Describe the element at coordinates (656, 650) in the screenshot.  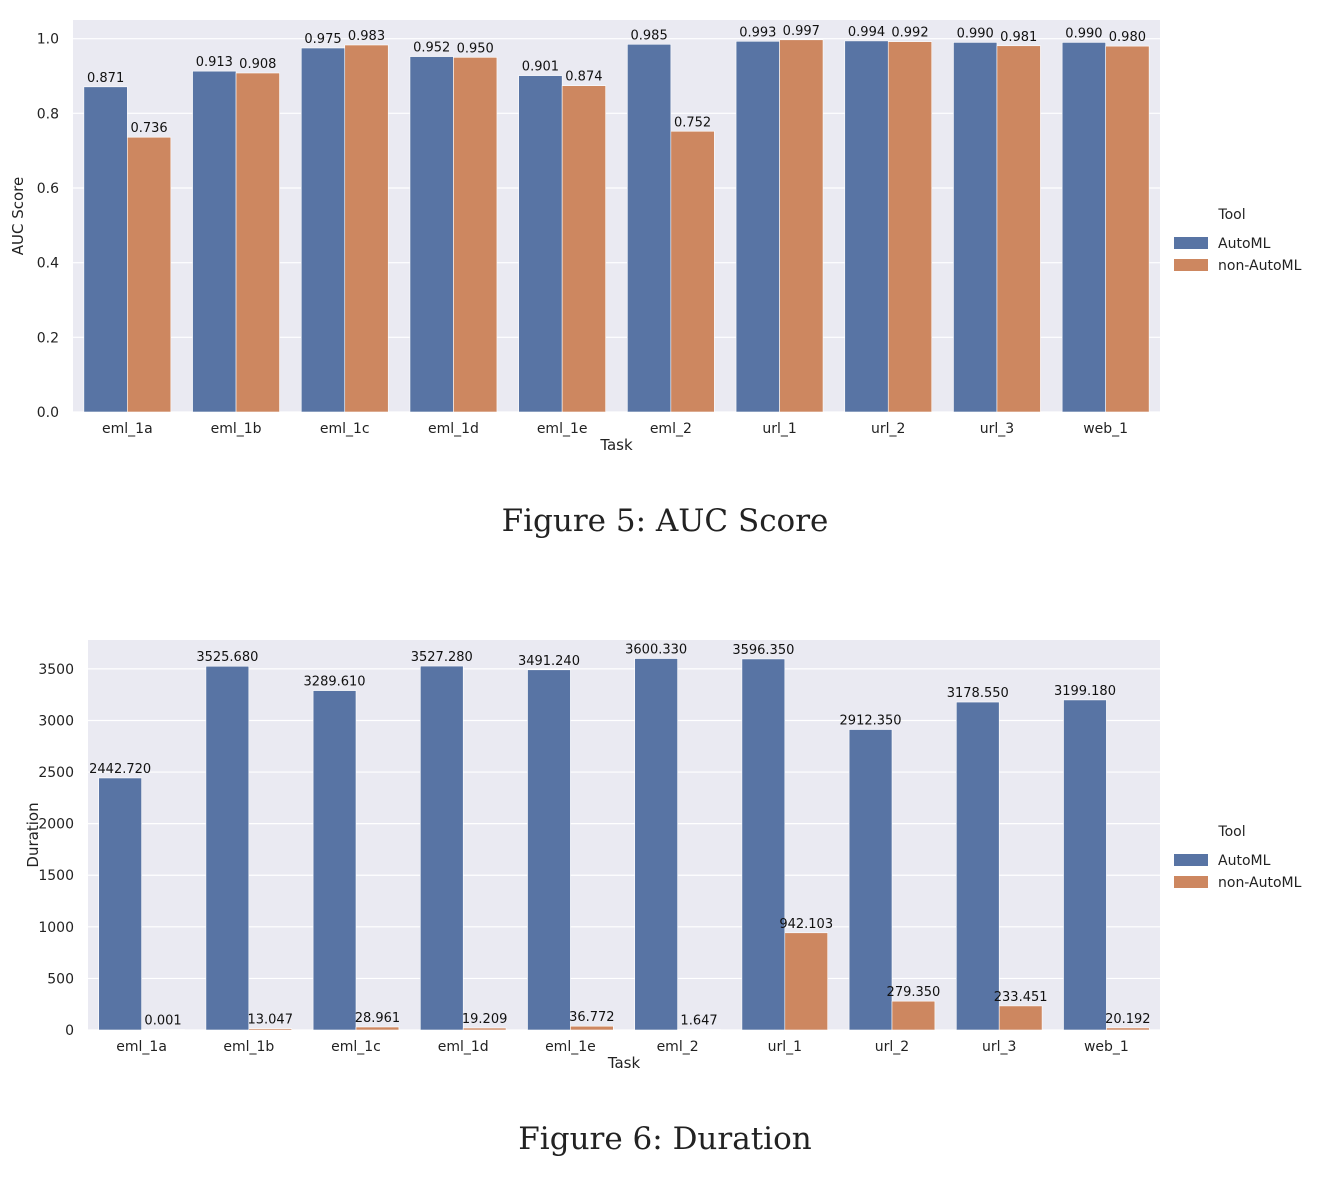
I see `bar-value-label: 3600.330` at that location.